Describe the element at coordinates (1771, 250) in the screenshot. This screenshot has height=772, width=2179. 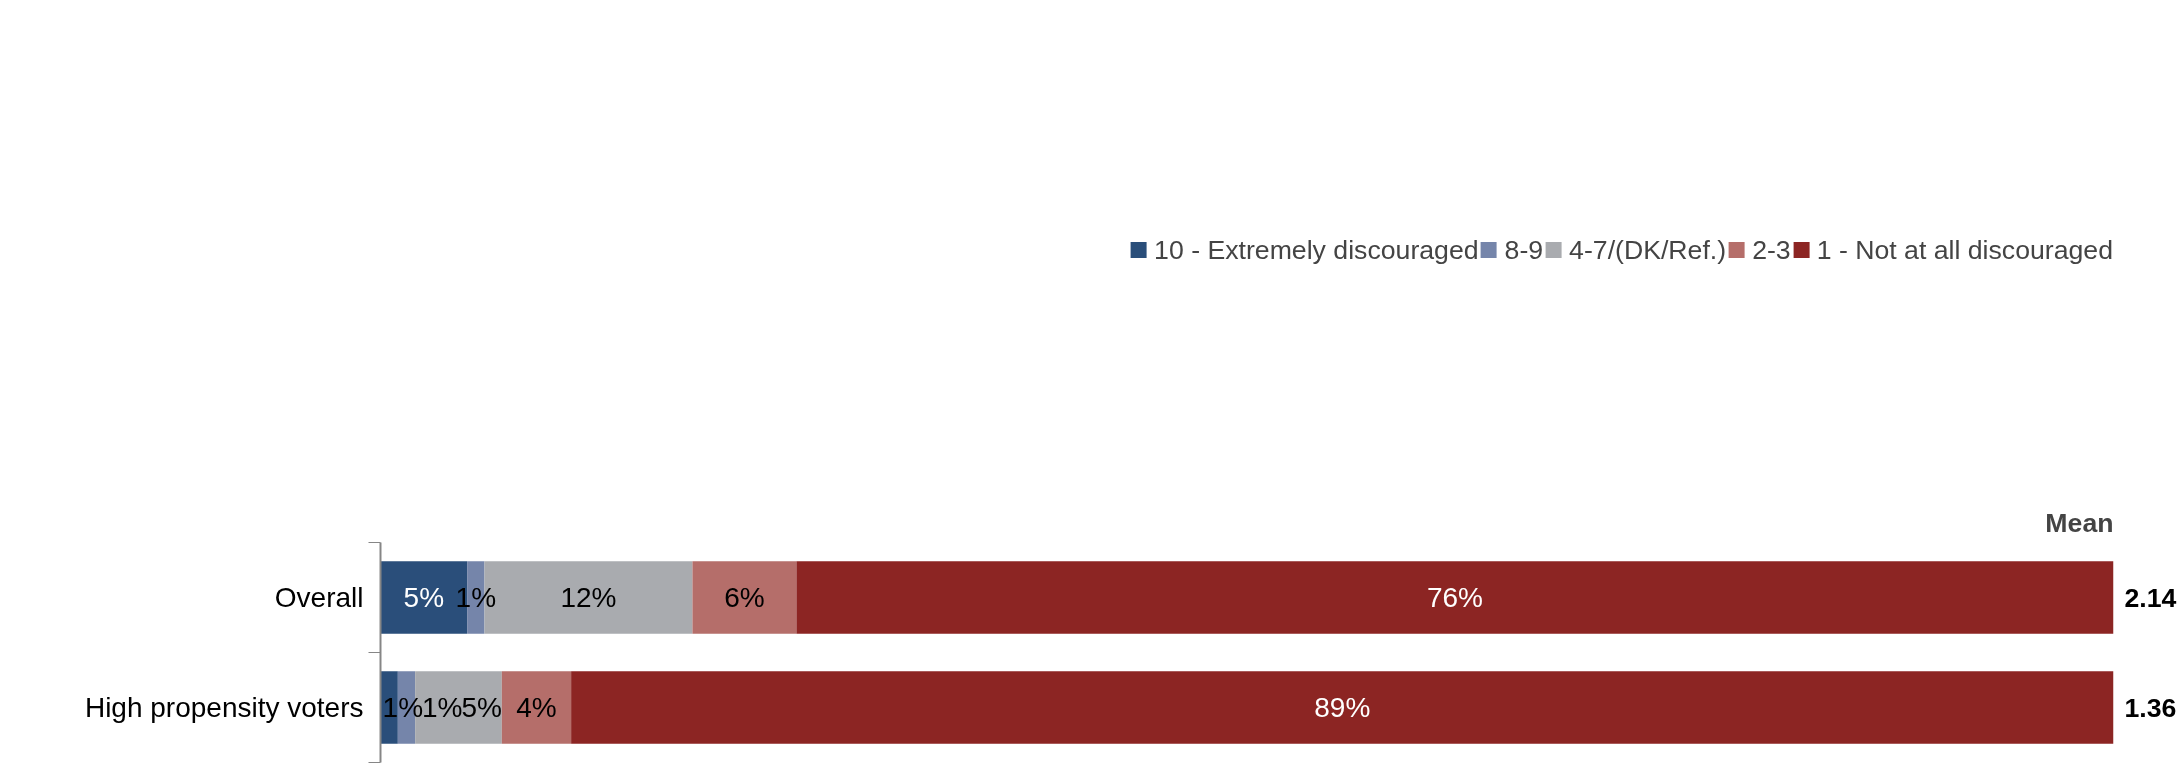
I see `legend-label: 2-3` at that location.